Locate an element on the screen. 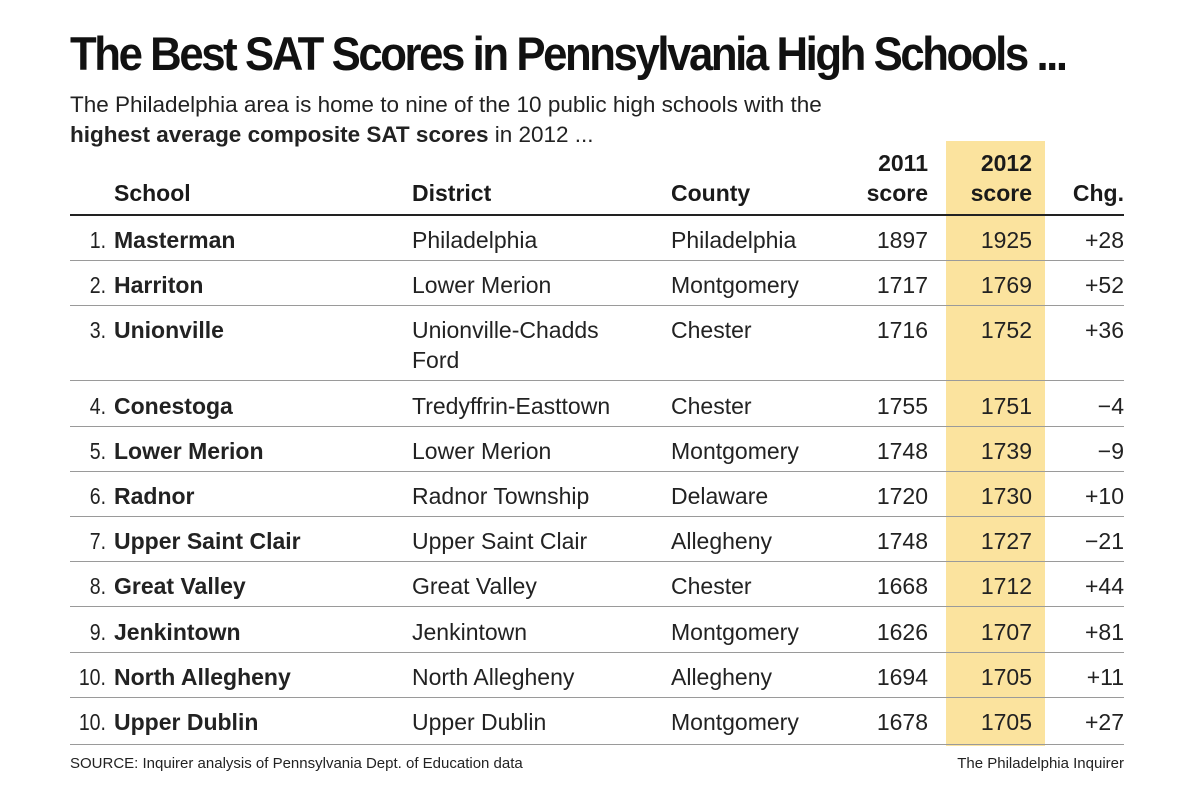  cell-rank: 3. is located at coordinates (97, 330).